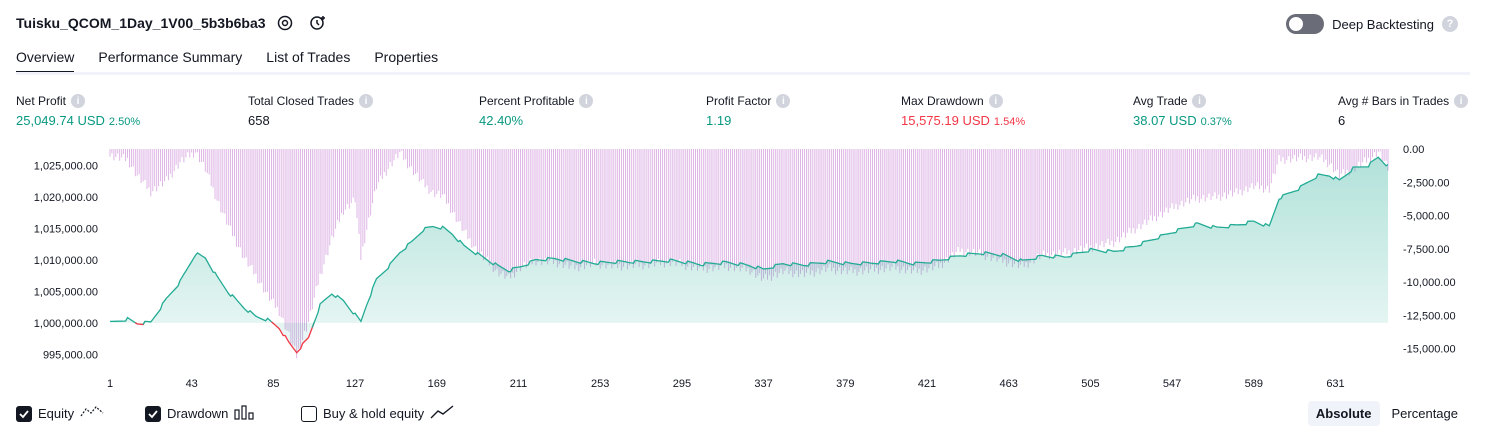 This screenshot has height=438, width=1486. I want to click on stat-value: 15,575.19 USD, so click(945, 120).